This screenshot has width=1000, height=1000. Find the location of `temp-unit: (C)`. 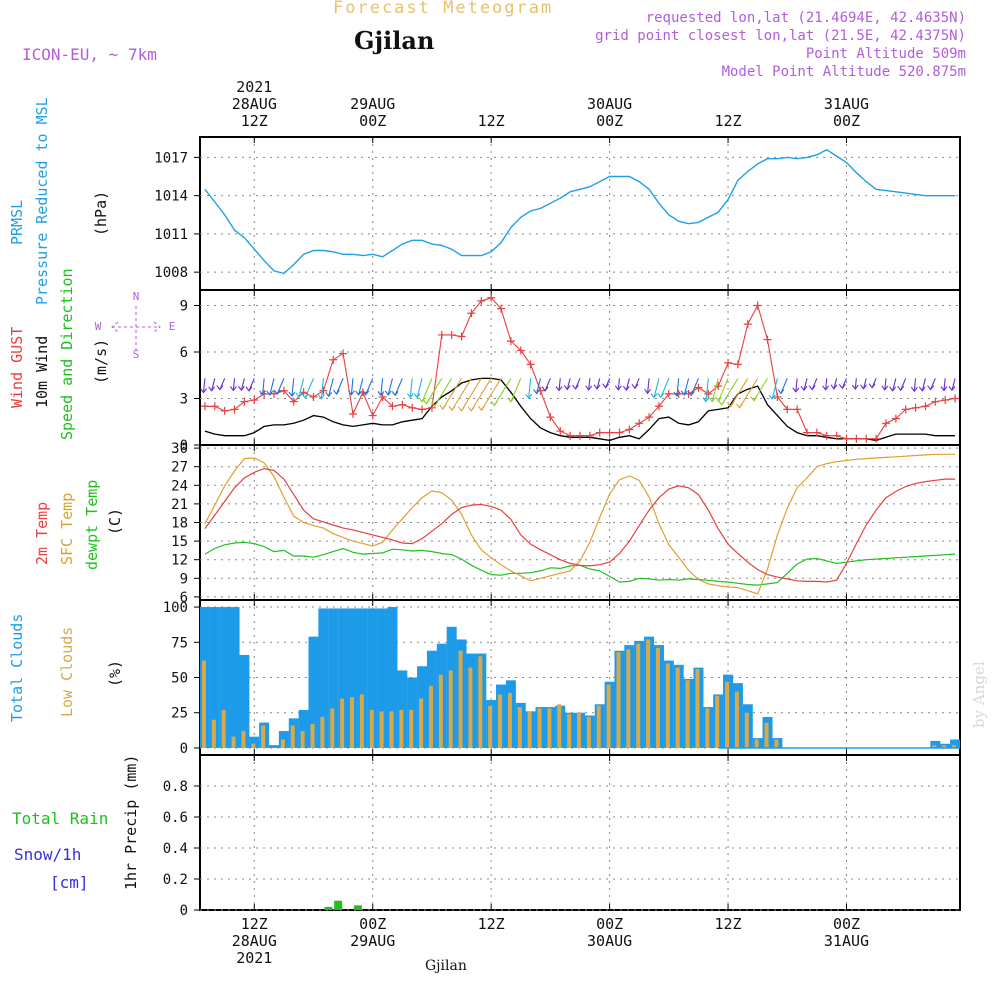

temp-unit: (C) is located at coordinates (115, 521).